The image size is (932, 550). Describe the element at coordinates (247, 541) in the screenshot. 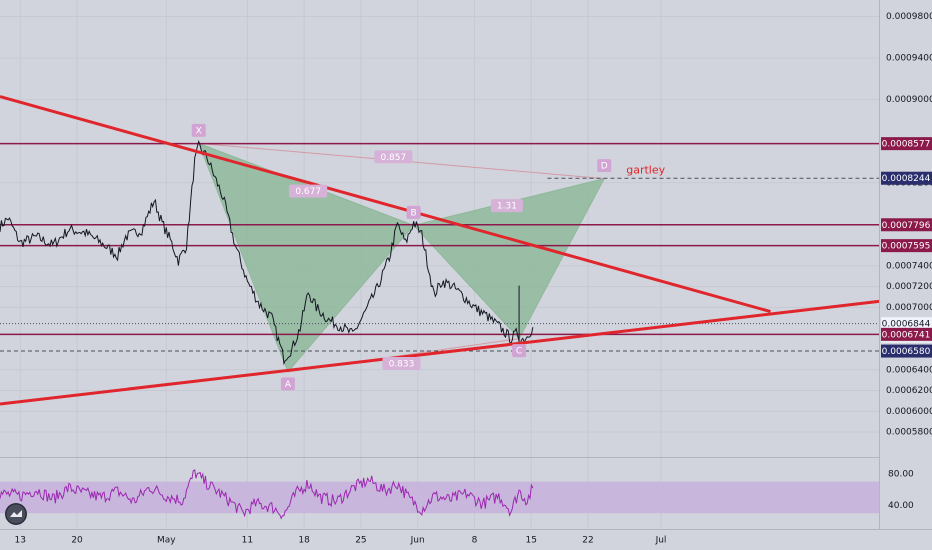

I see `time-tick-label: 11` at that location.